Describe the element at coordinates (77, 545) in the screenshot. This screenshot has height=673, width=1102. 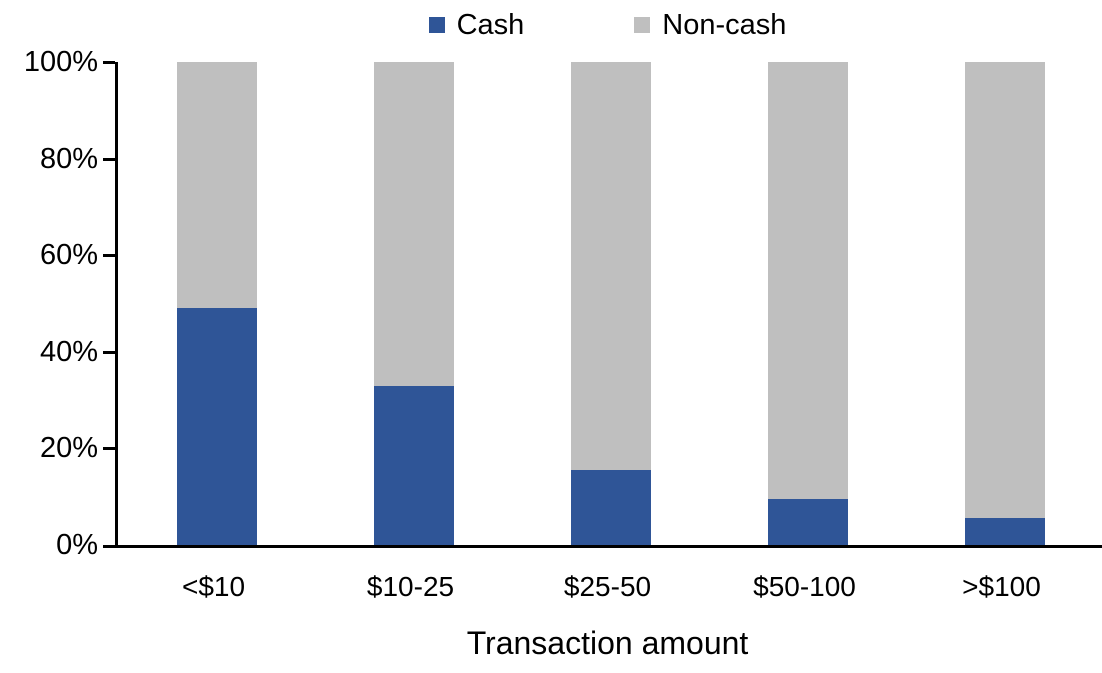
I see `y-tick-label: 0%` at that location.